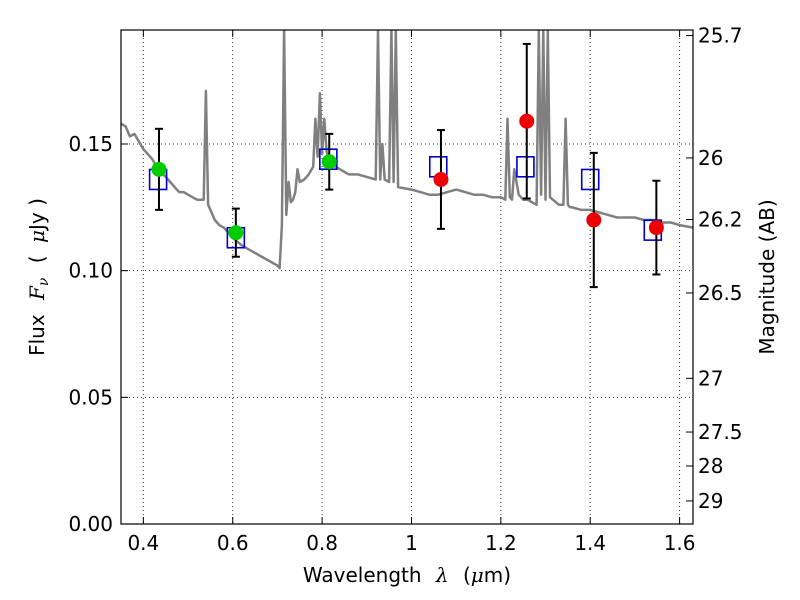 The height and width of the screenshot is (600, 800). What do you see at coordinates (467, 575) in the screenshot?
I see `x-axis-title-unit-open: (` at bounding box center [467, 575].